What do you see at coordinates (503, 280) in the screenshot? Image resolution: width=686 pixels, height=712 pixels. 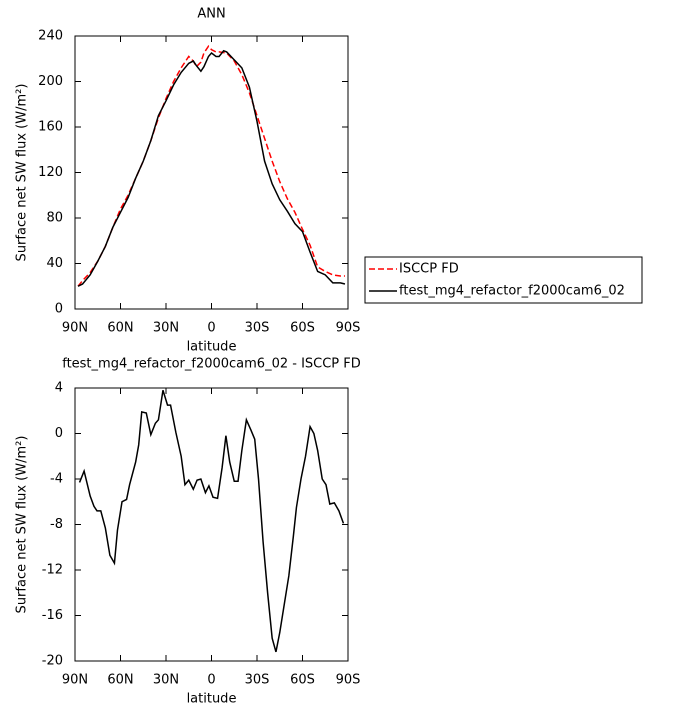 I see `legend-box` at bounding box center [503, 280].